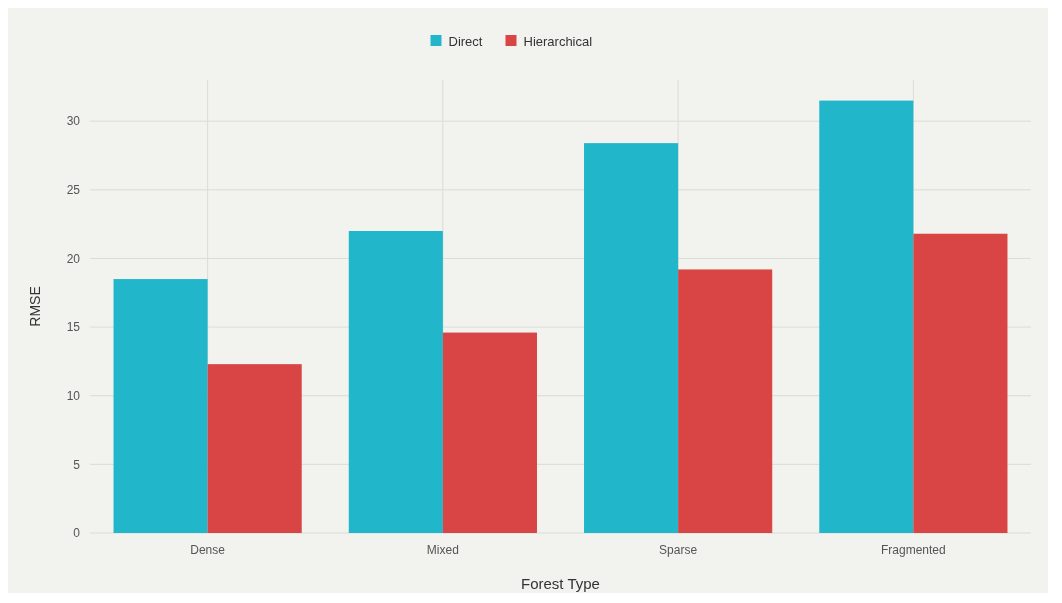  Describe the element at coordinates (558, 41) in the screenshot. I see `legend-label: Hierarchical` at that location.